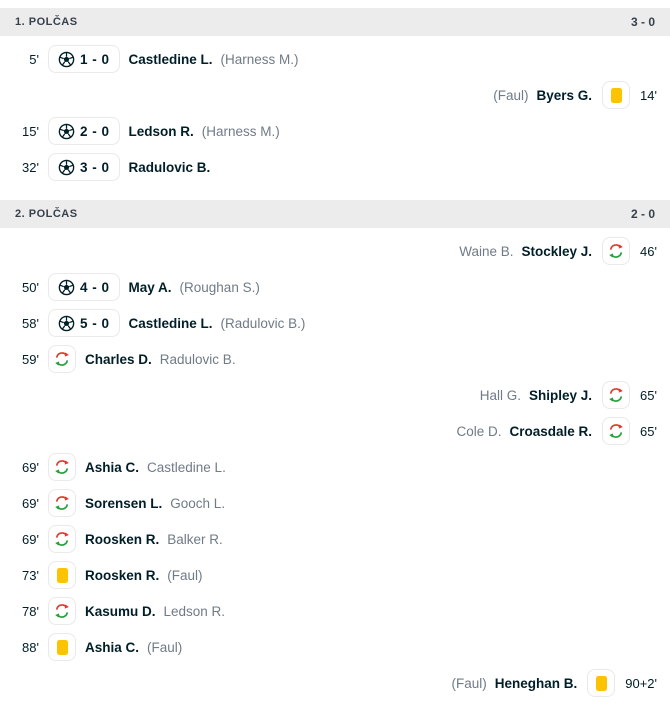  Describe the element at coordinates (219, 287) in the screenshot. I see `assist-player: (Roughan S.)` at that location.